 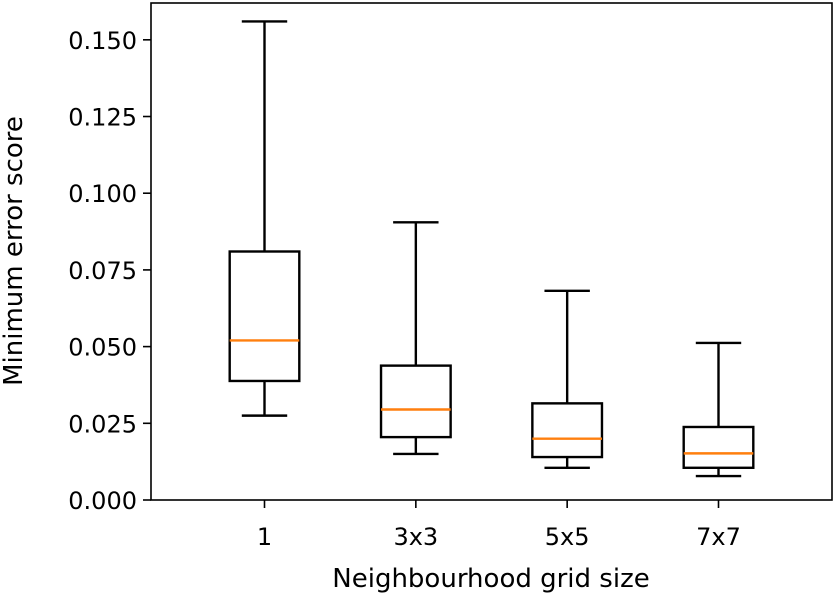 I want to click on y-tick-label: 0.075, so click(x=102, y=271).